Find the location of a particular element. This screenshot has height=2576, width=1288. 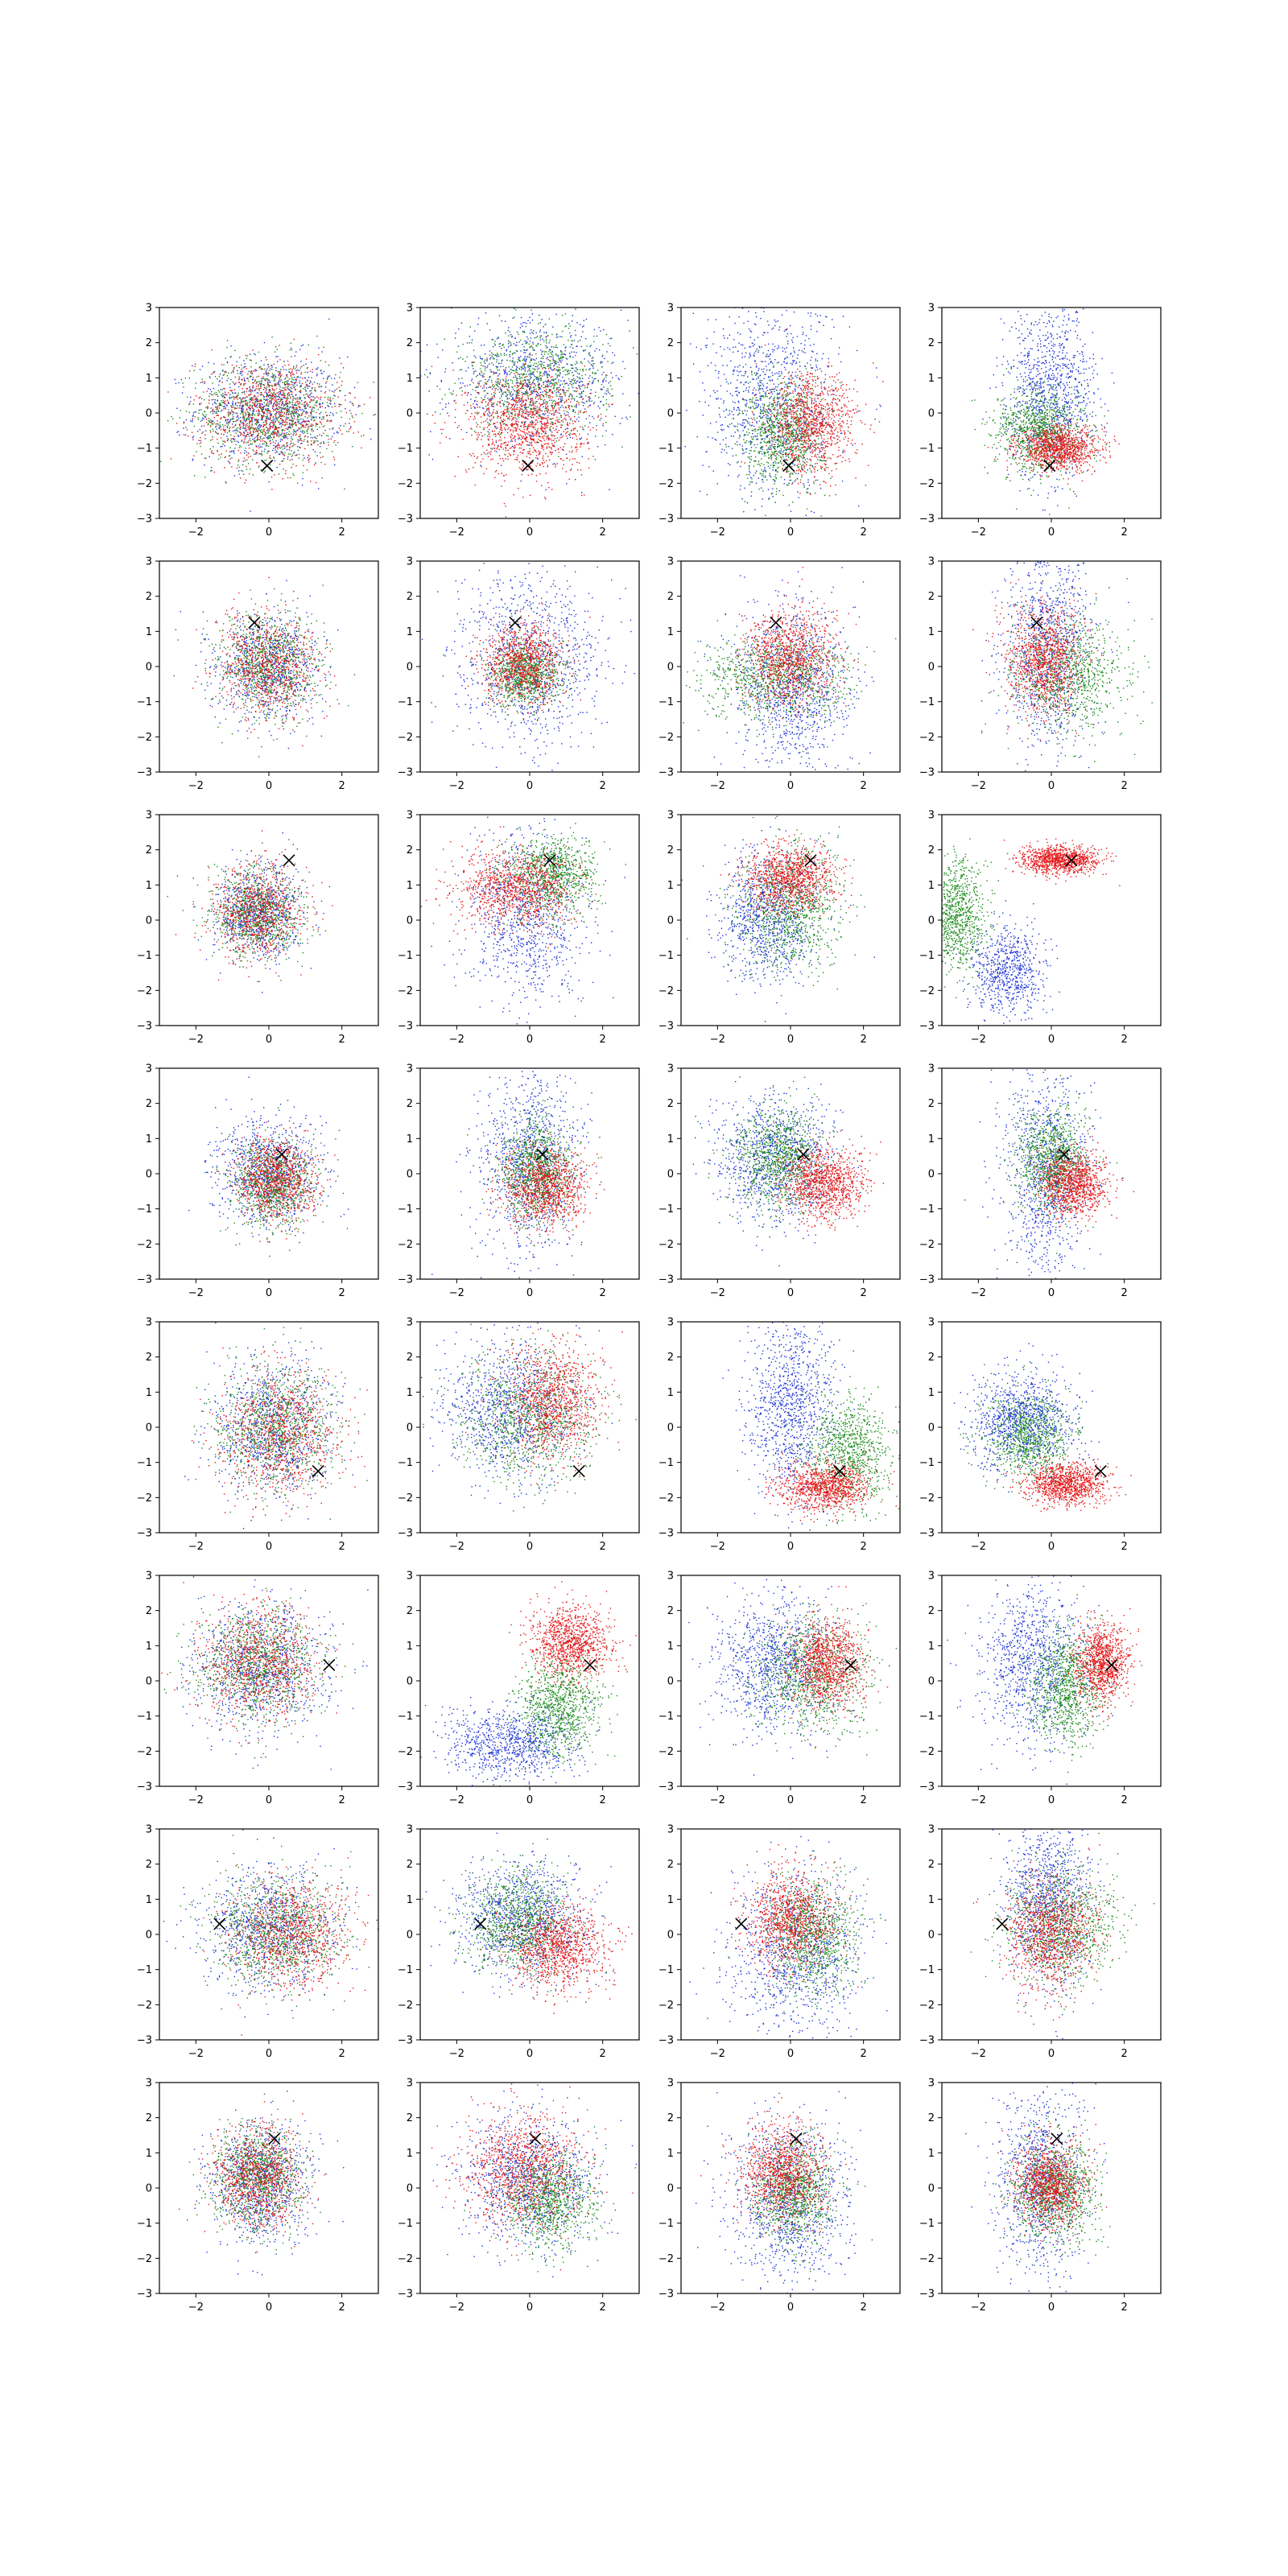

x-tick-label: 2 is located at coordinates (342, 532).